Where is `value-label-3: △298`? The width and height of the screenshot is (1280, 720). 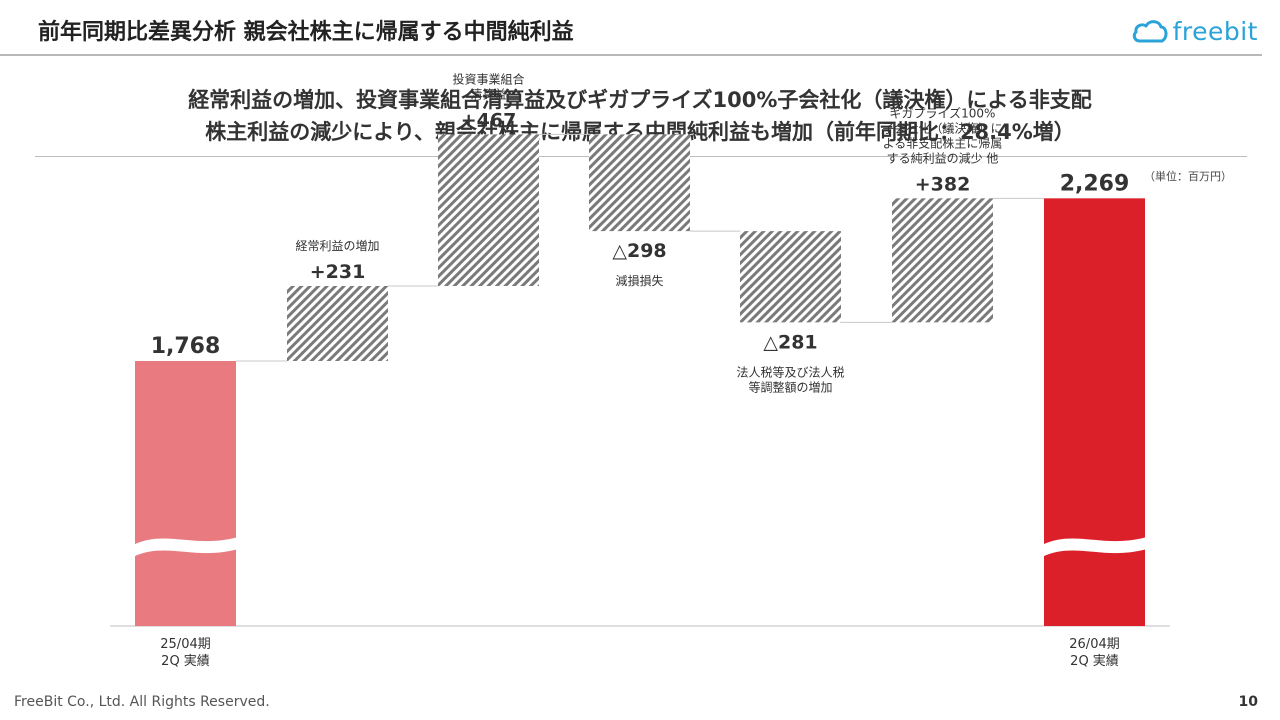
value-label-3: △298 is located at coordinates (639, 251).